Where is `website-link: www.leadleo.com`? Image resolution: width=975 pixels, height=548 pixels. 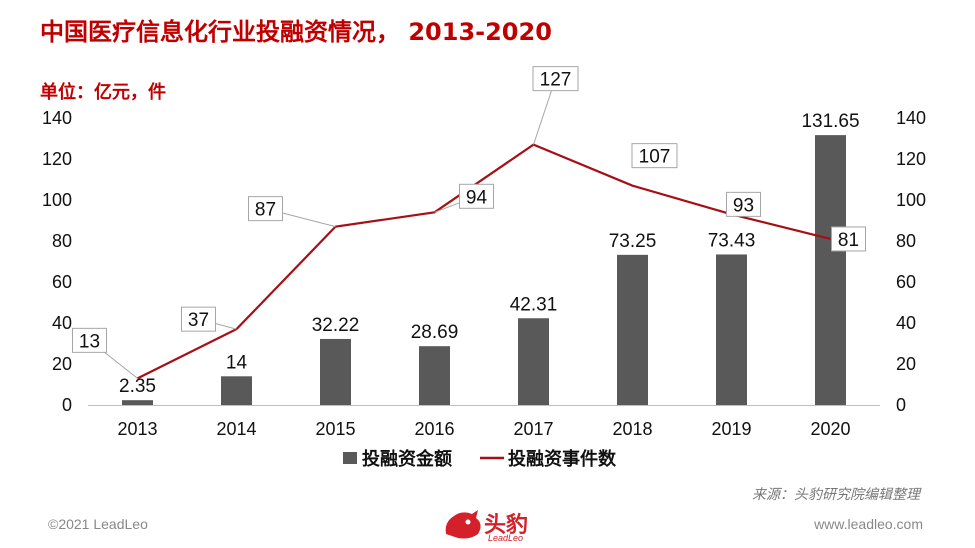 website-link: www.leadleo.com is located at coordinates (868, 524).